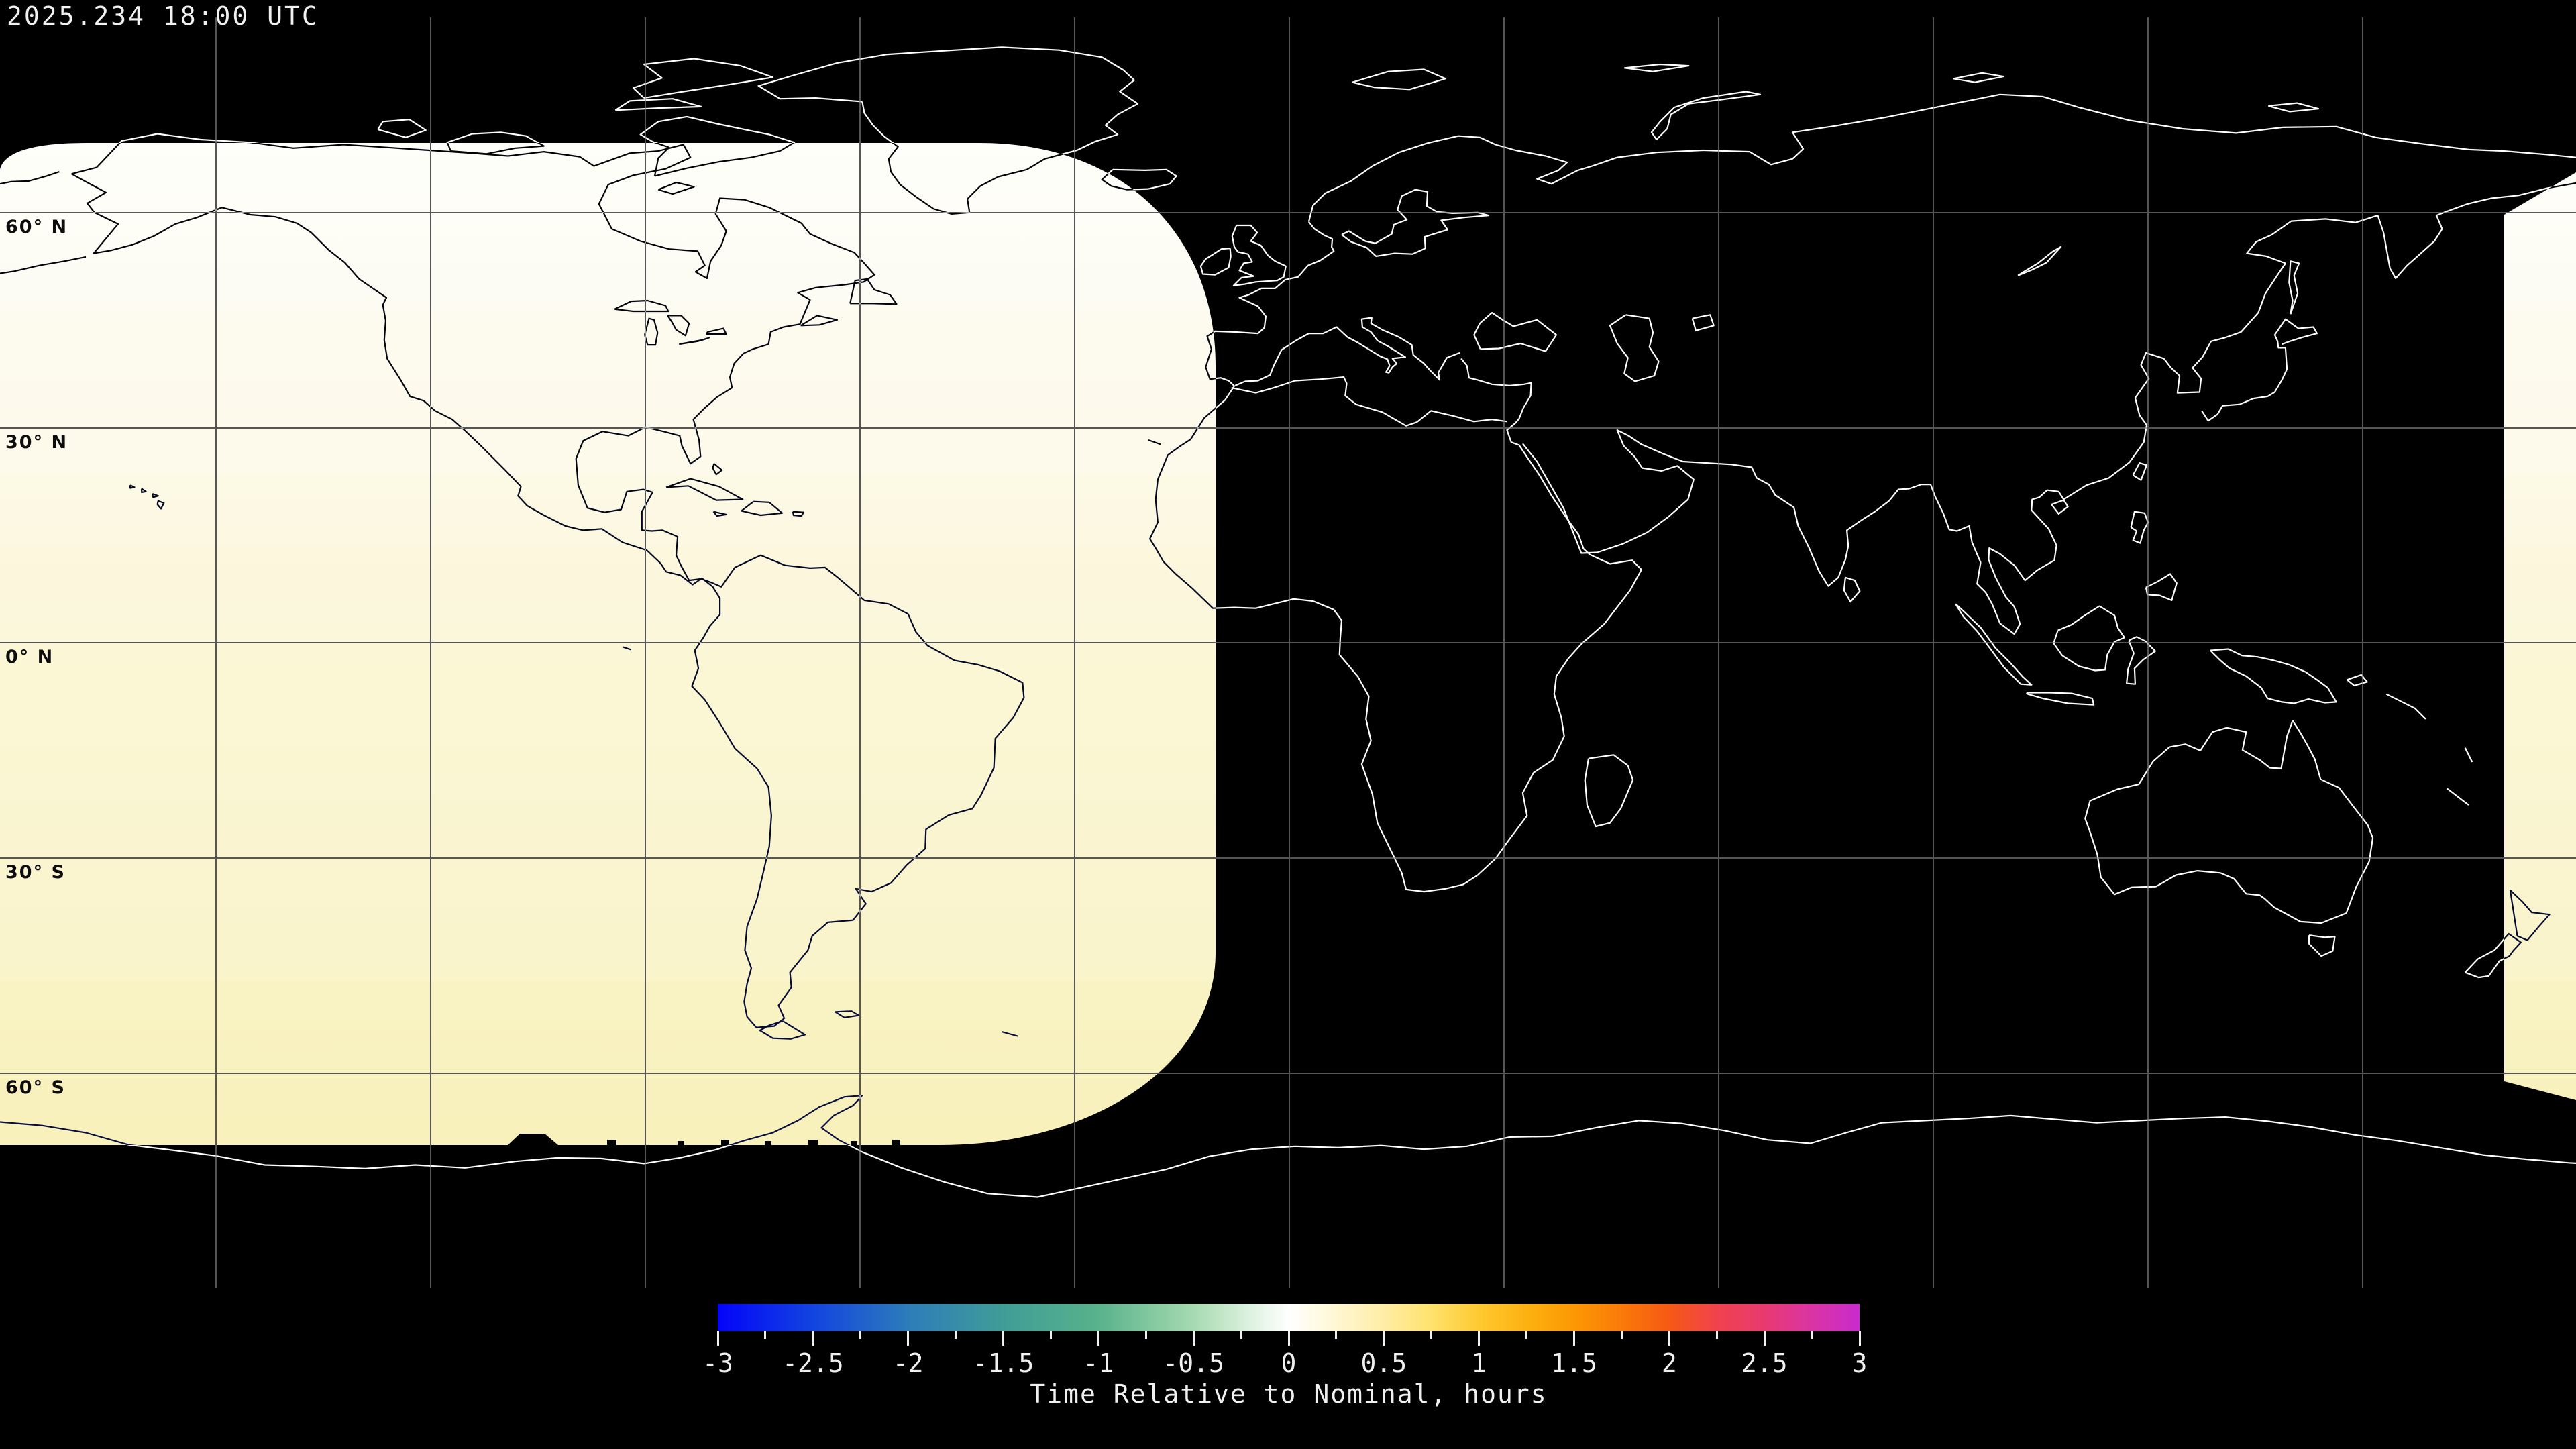 The height and width of the screenshot is (1449, 2576). What do you see at coordinates (163, 16) in the screenshot?
I see `timestamp: 2025.234 18:00 UTC` at bounding box center [163, 16].